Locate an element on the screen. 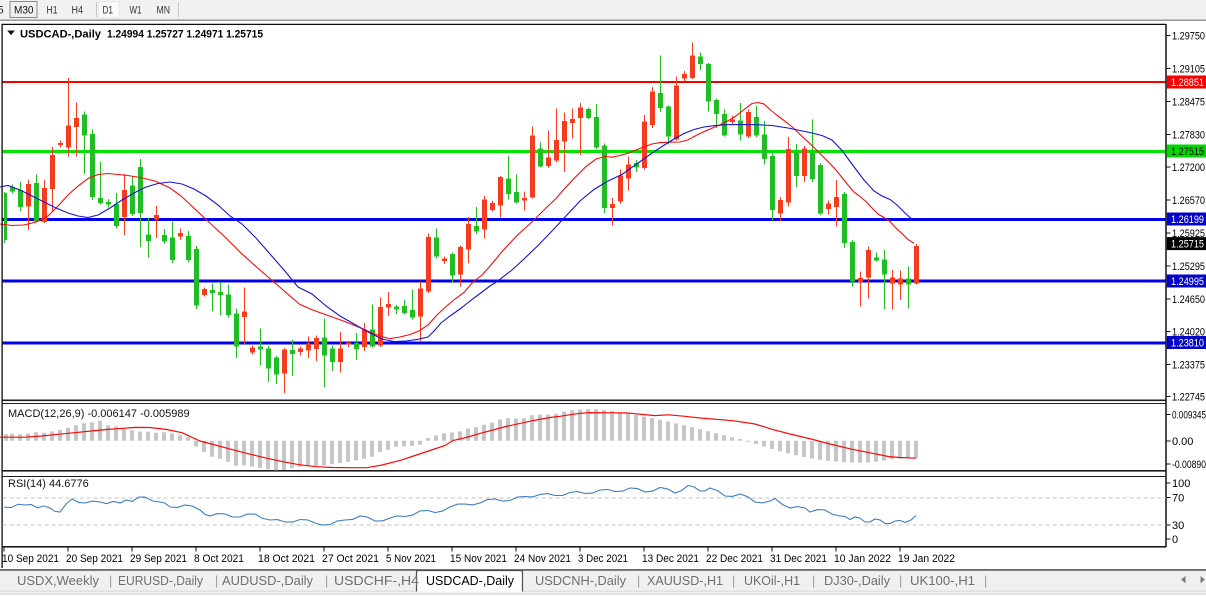  svg-text: 1.27200 is located at coordinates (1188, 168).